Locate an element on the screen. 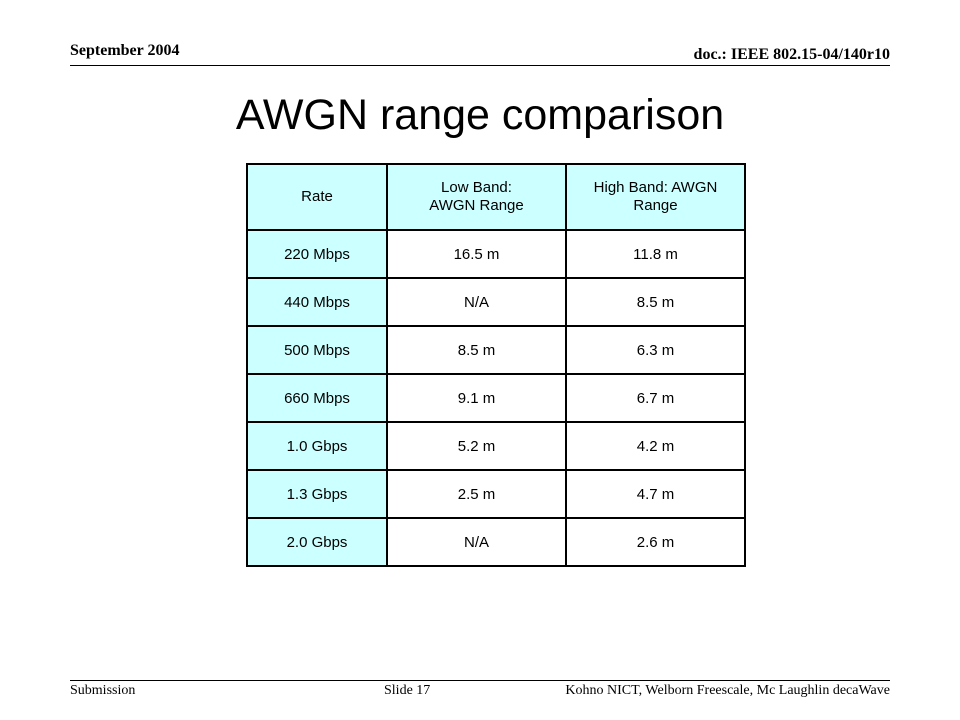 The image size is (960, 720). high-band-cell: 6.3 m is located at coordinates (655, 350).